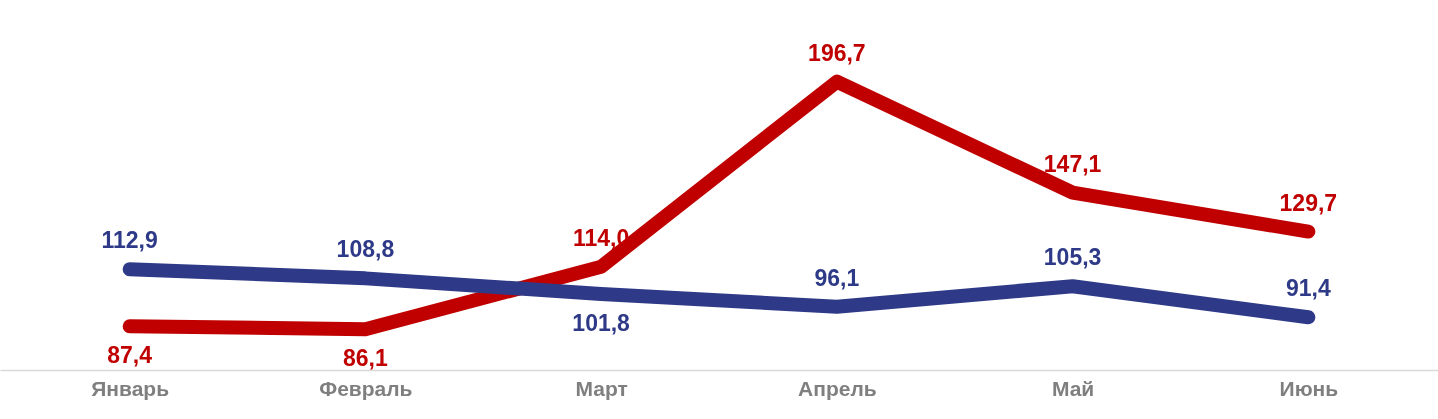 The width and height of the screenshot is (1438, 419). I want to click on data-label: 87,4, so click(130, 355).